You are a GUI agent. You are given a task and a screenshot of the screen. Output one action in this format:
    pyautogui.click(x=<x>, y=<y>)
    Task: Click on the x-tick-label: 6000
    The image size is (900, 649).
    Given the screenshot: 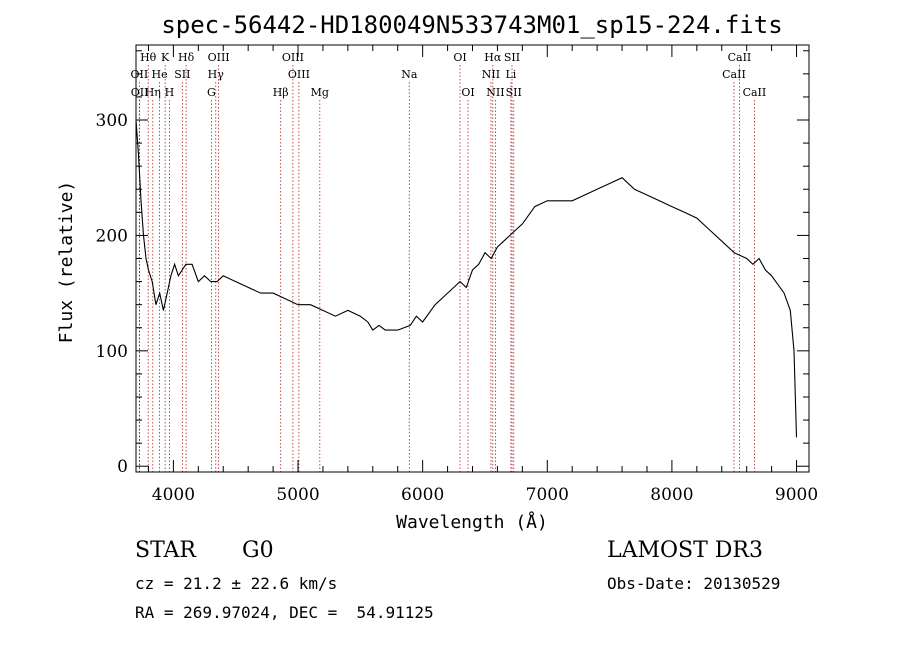 What is the action you would take?
    pyautogui.click(x=422, y=495)
    